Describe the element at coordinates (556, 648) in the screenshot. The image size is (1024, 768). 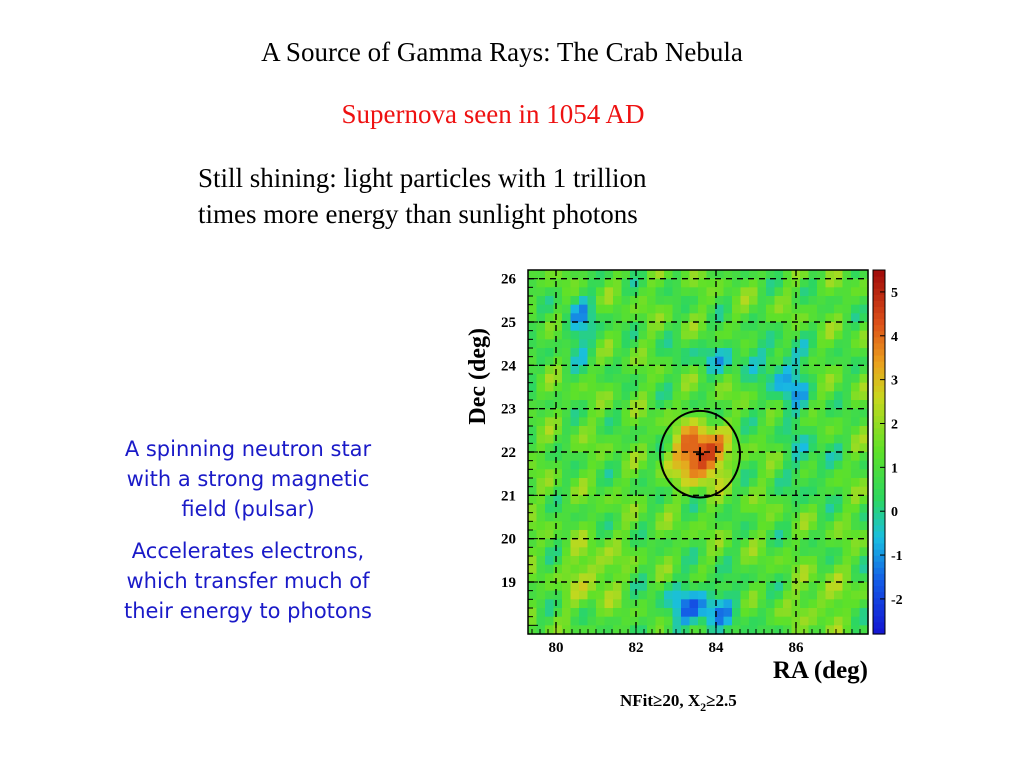
I see `x-tick-label: 80` at that location.